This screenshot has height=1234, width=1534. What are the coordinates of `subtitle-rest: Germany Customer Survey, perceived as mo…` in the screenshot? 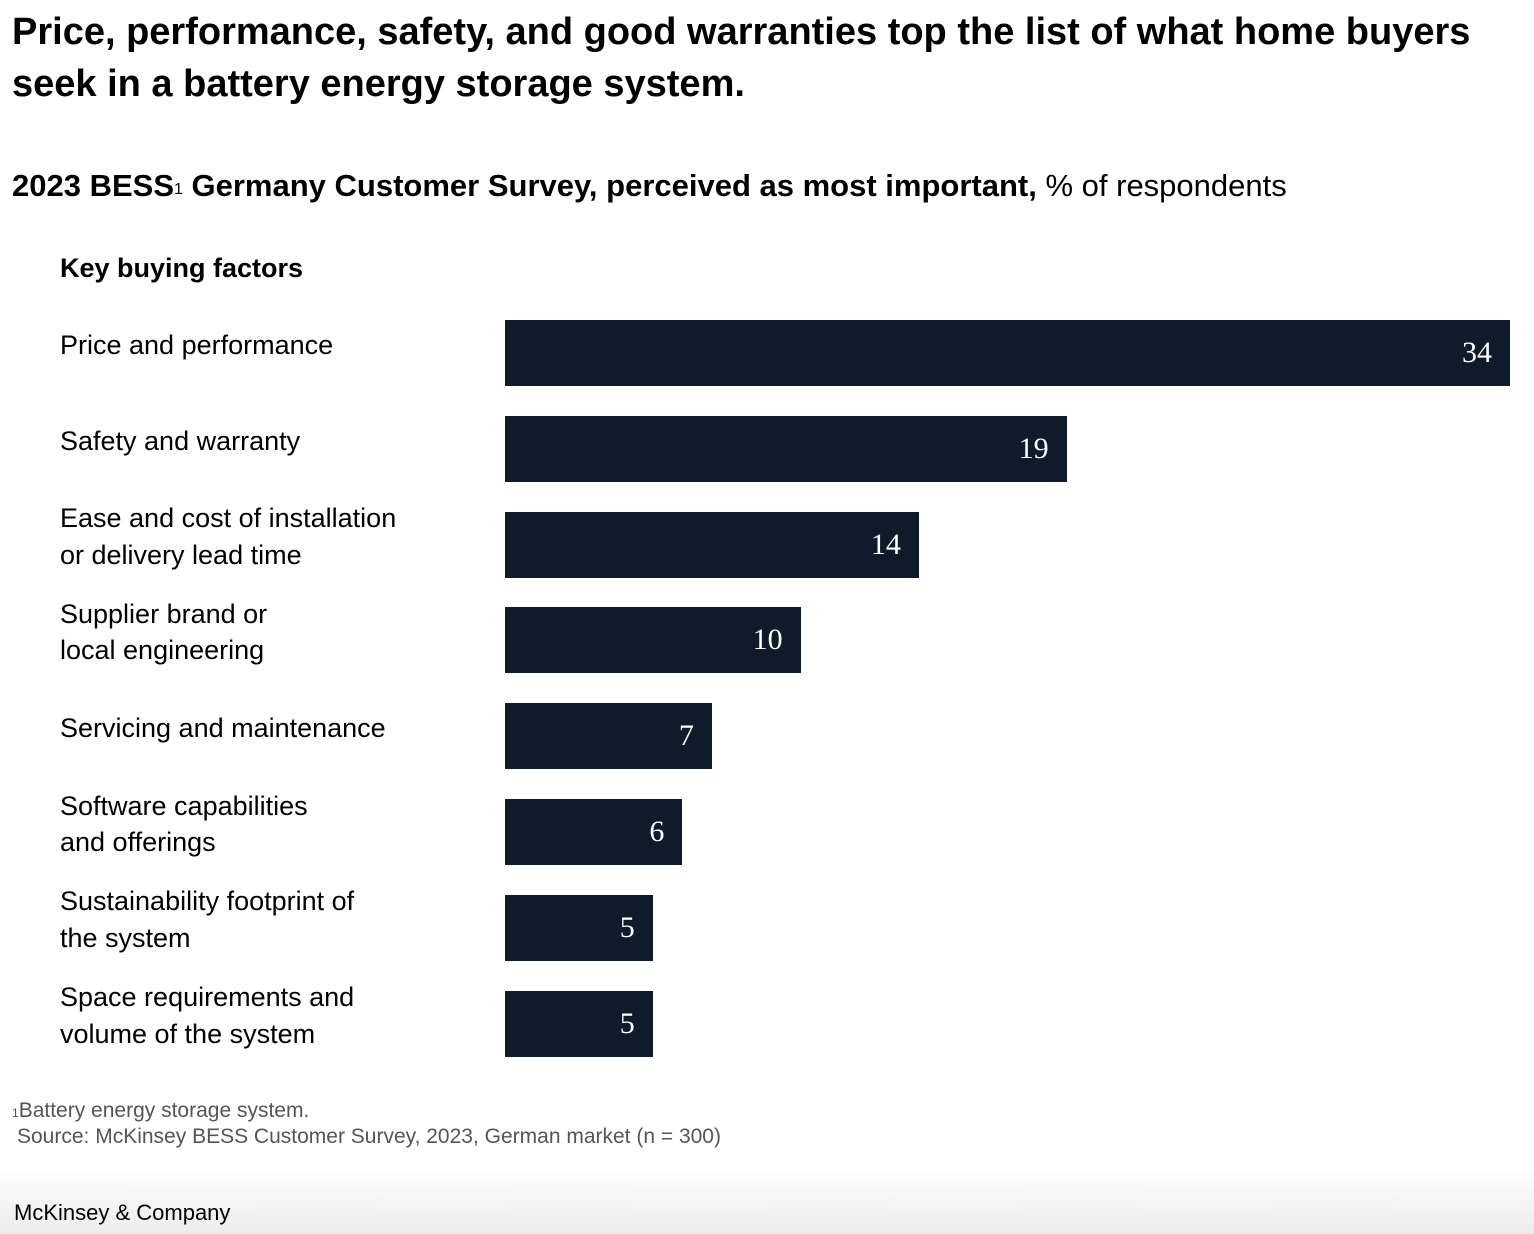 It's located at (609, 185).